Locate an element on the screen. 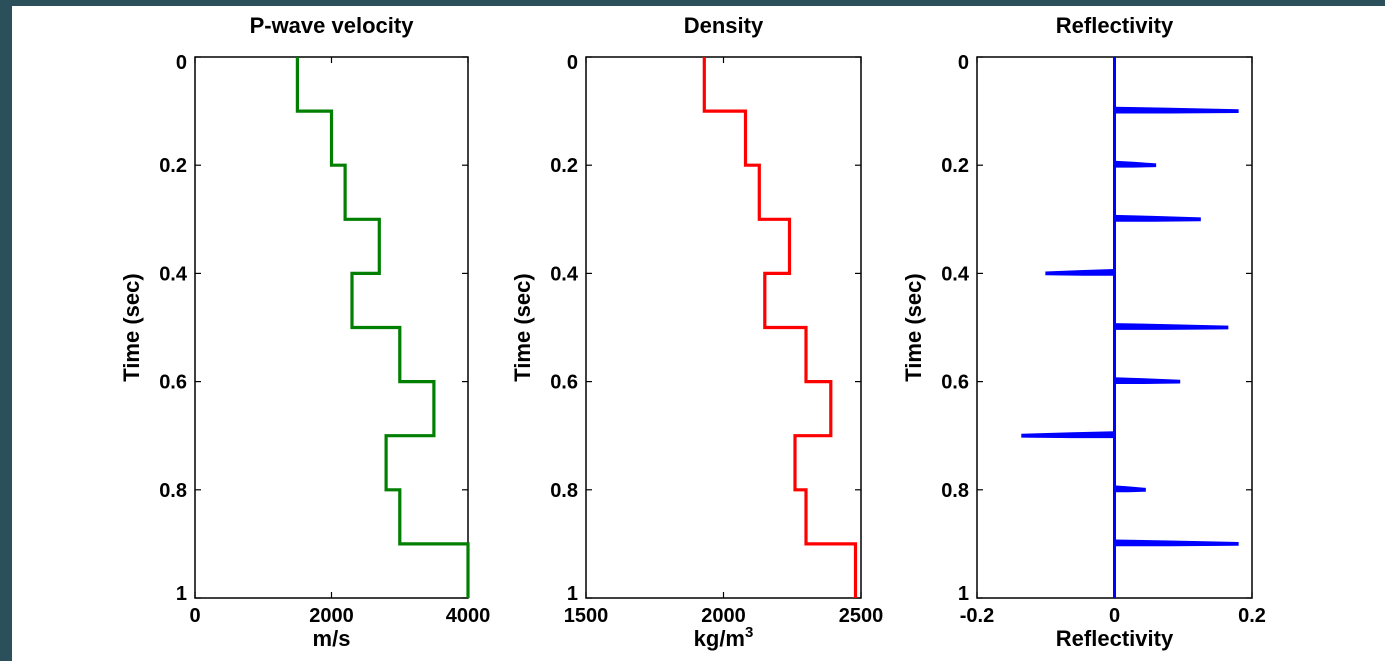  x-axis-label: m/s is located at coordinates (332, 638).